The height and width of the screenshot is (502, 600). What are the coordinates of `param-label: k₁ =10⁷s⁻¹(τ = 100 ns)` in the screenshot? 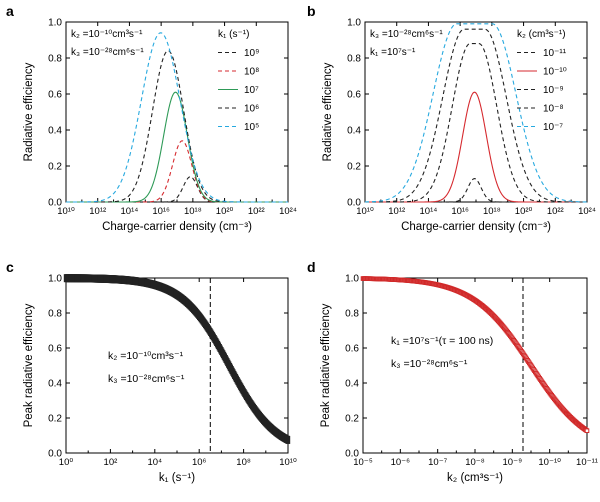 It's located at (442, 341).